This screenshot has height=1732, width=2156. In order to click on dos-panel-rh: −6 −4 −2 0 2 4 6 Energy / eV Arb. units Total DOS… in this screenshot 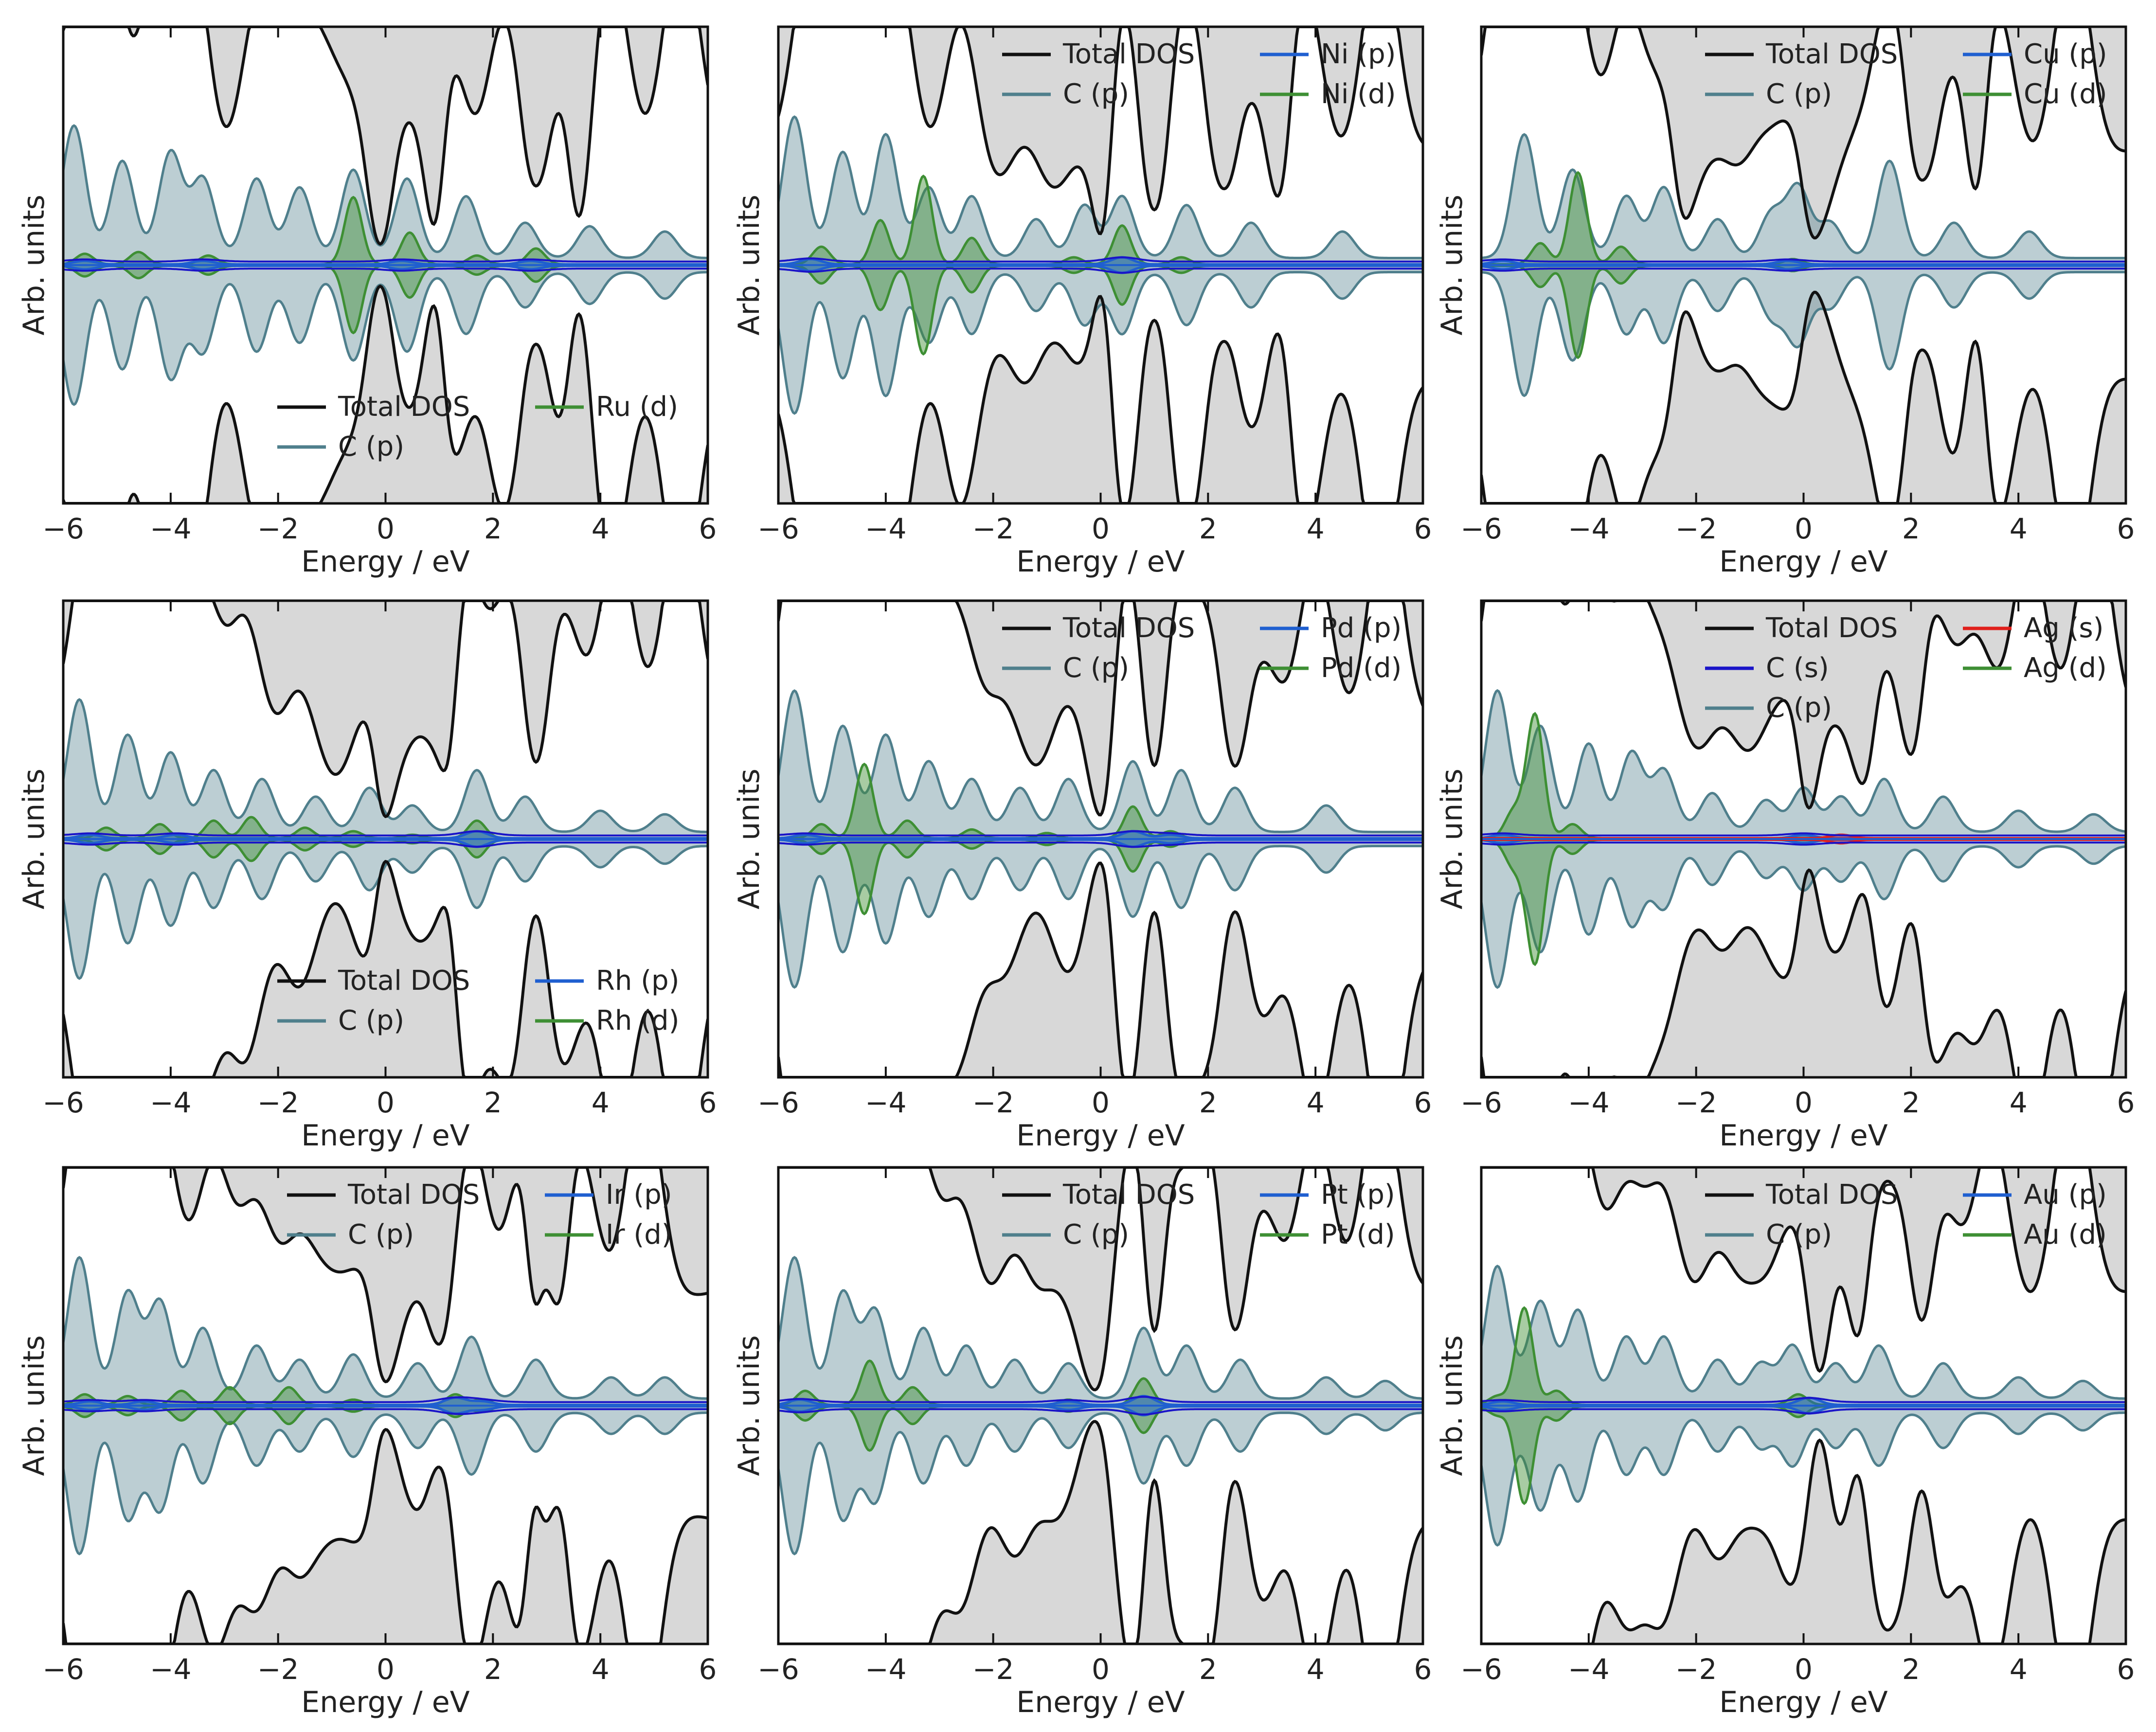, I will do `click(367, 876)`.